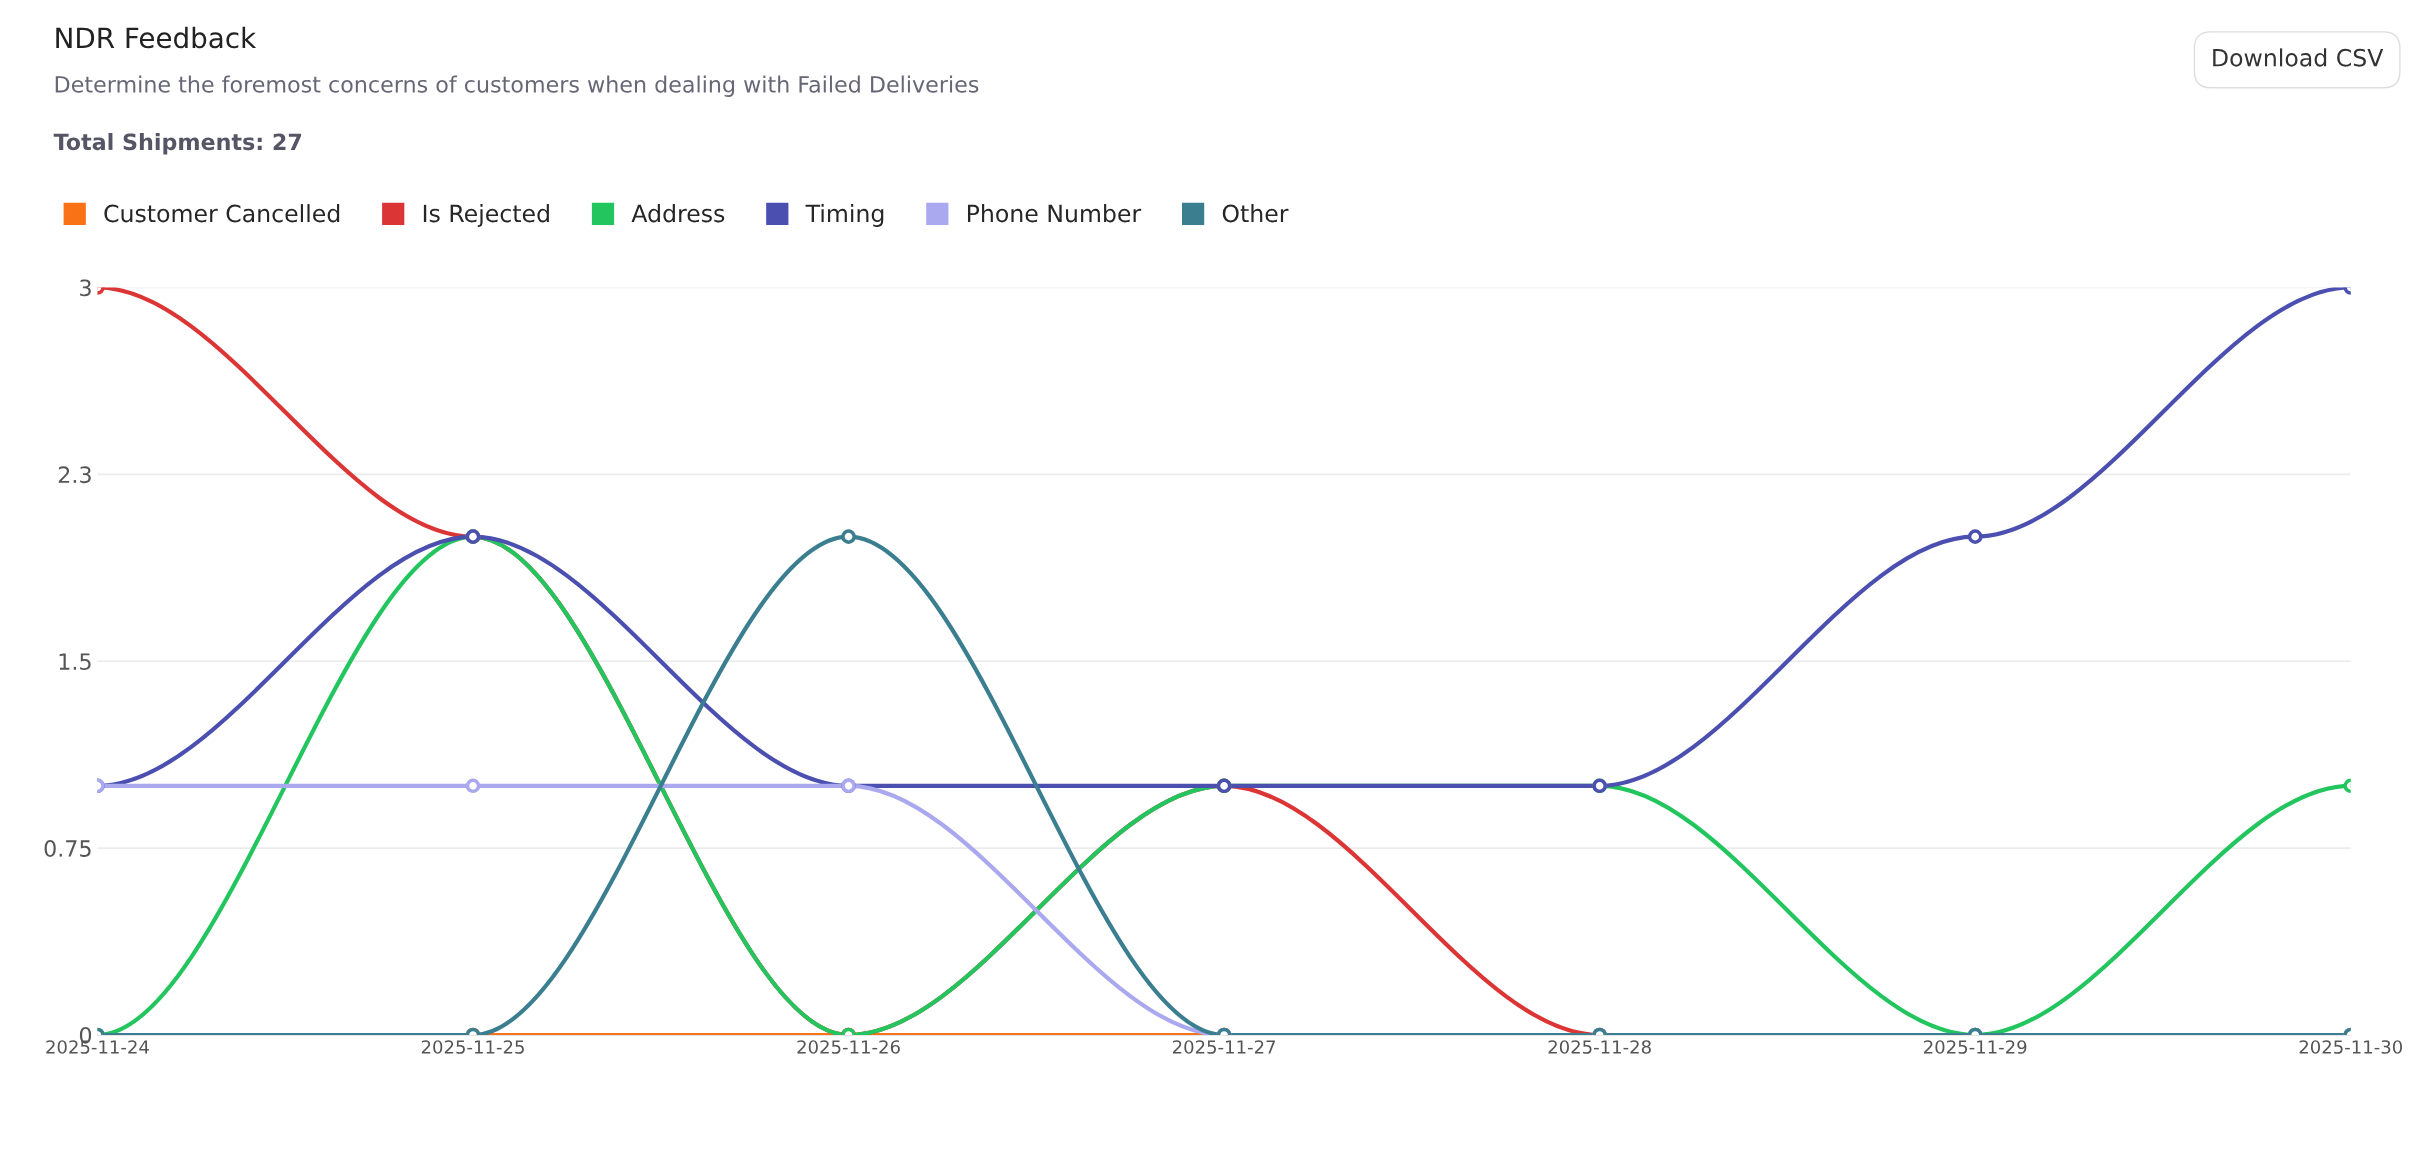 The height and width of the screenshot is (1150, 2436). I want to click on text: Total Shipments: 27, so click(177, 144).